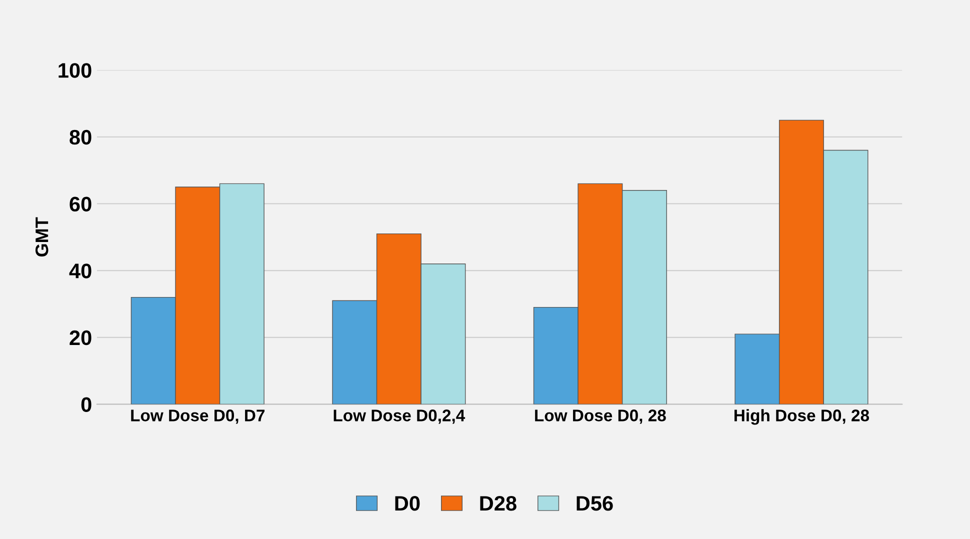 The image size is (970, 539). I want to click on y-tick-label: 40, so click(80, 271).